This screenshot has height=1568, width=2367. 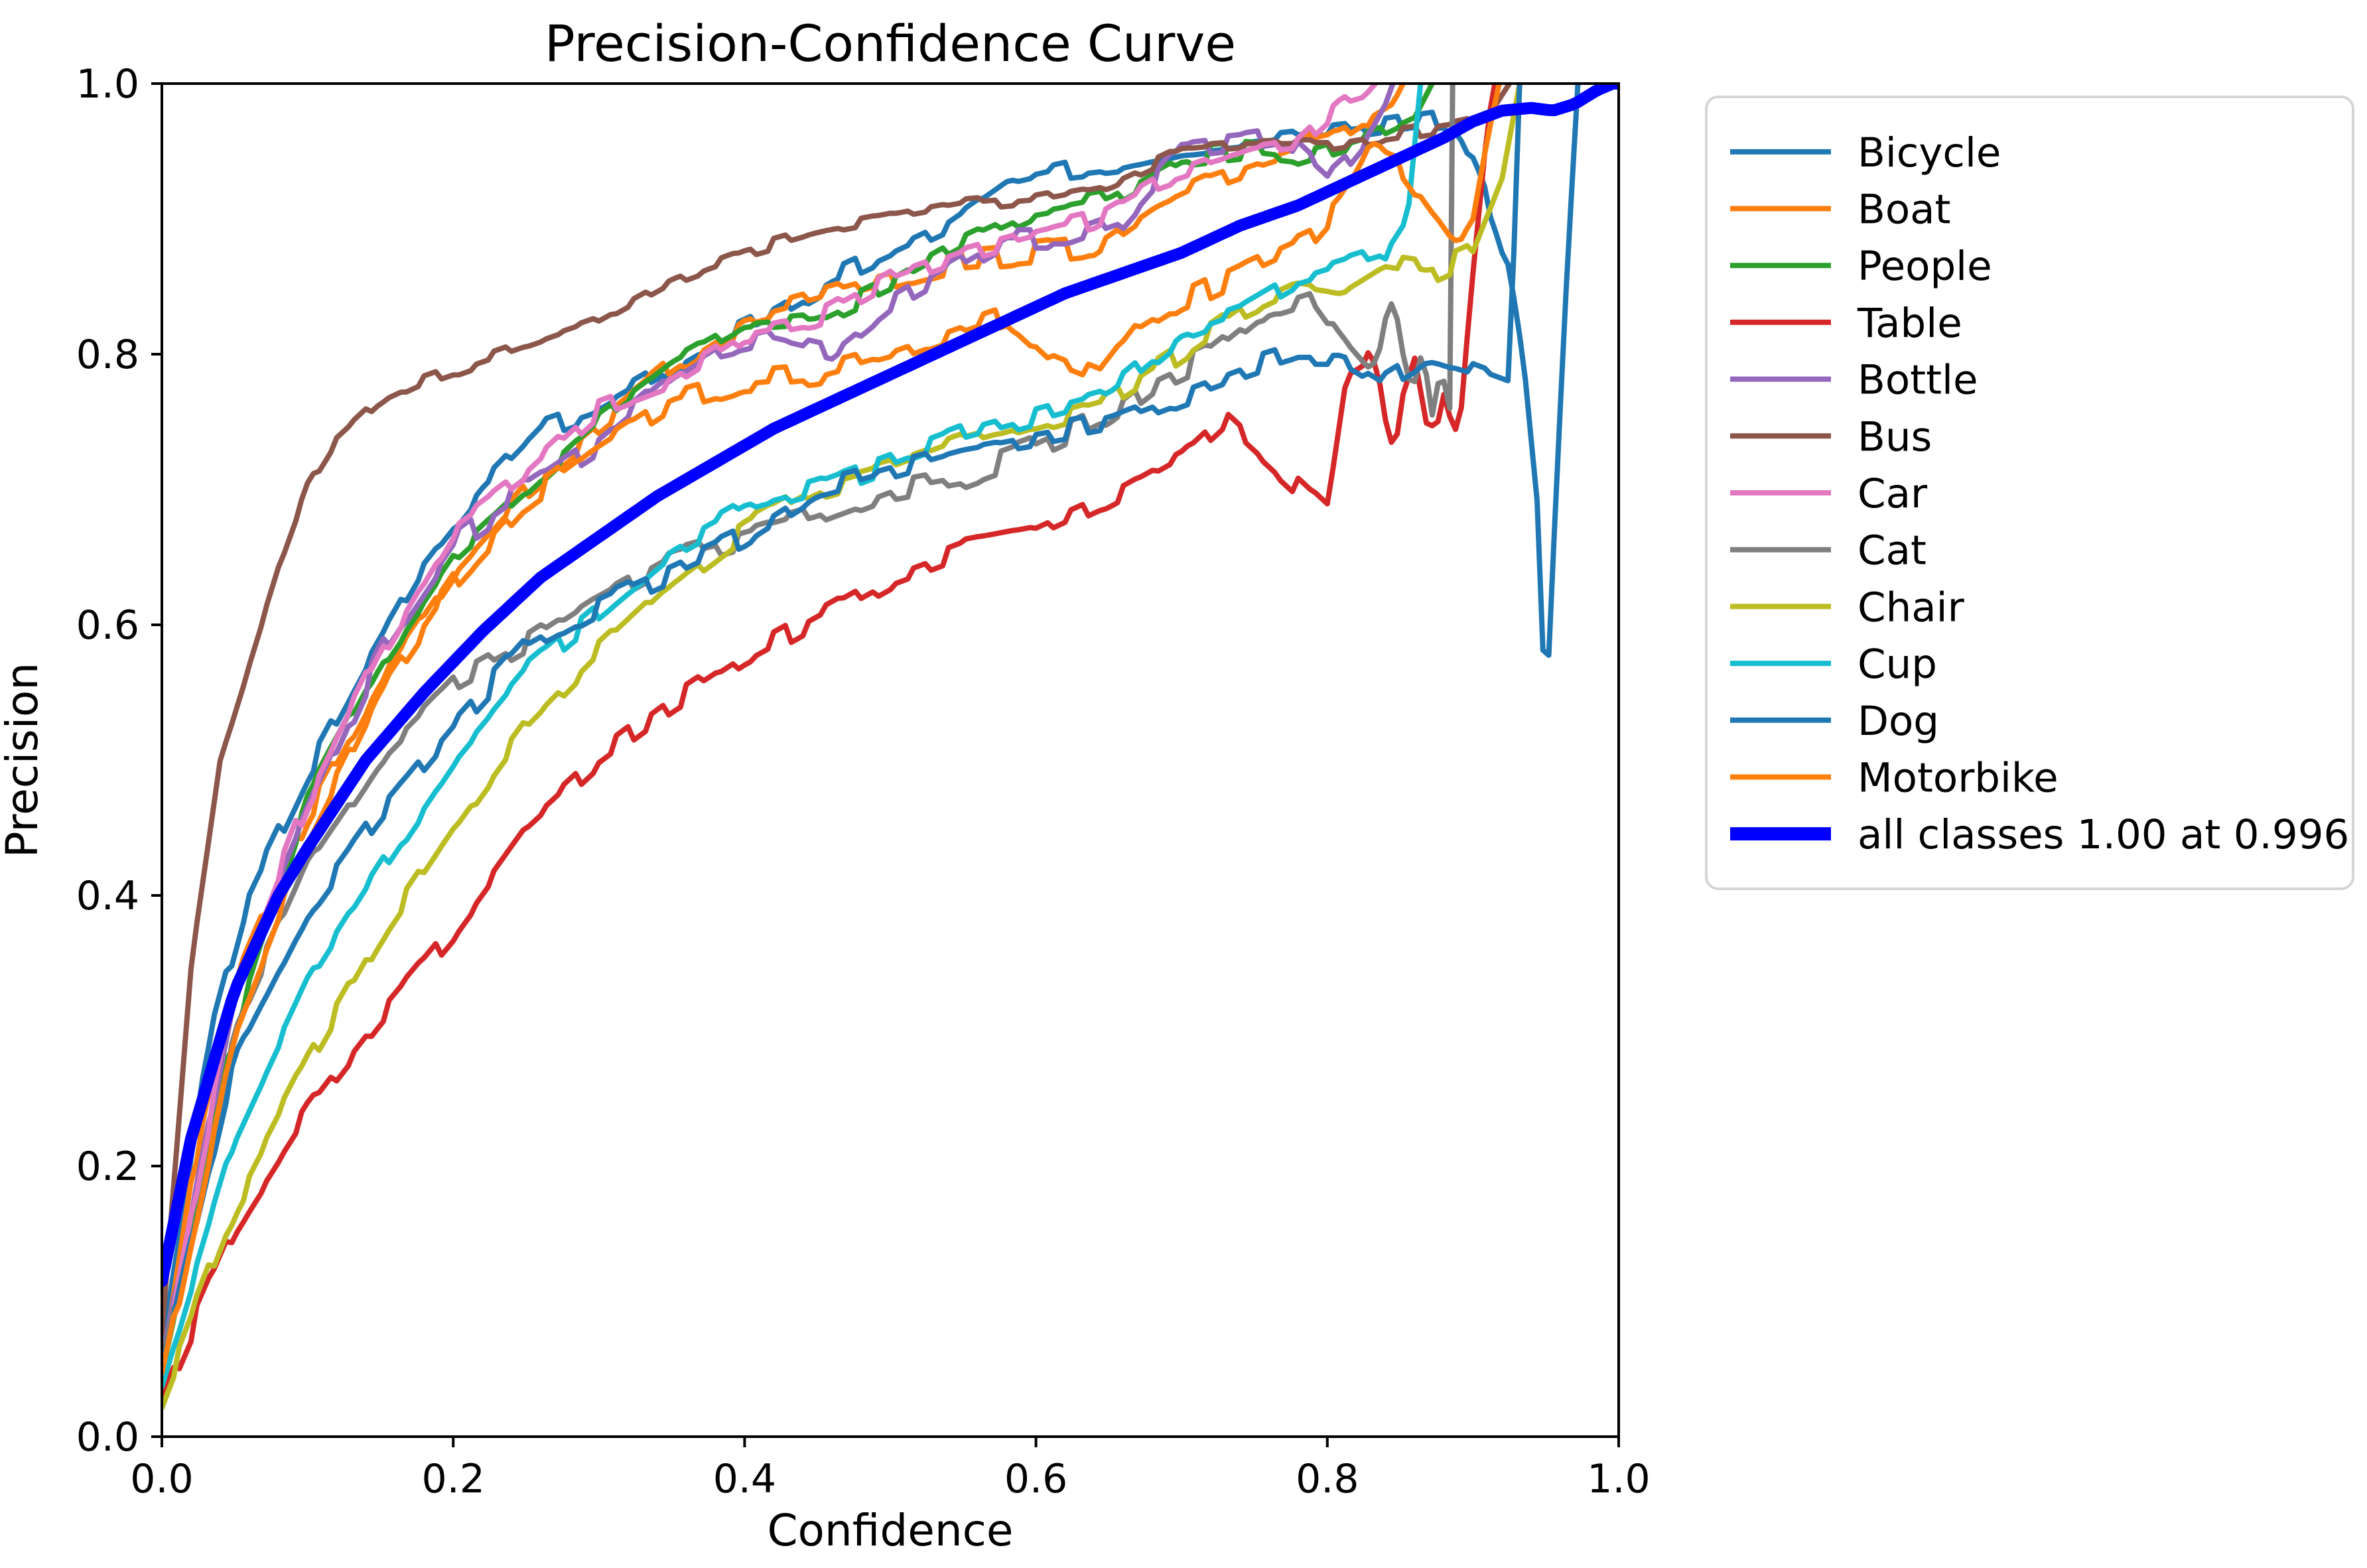 I want to click on legend-label-motorbike: Motorbike, so click(x=1958, y=778).